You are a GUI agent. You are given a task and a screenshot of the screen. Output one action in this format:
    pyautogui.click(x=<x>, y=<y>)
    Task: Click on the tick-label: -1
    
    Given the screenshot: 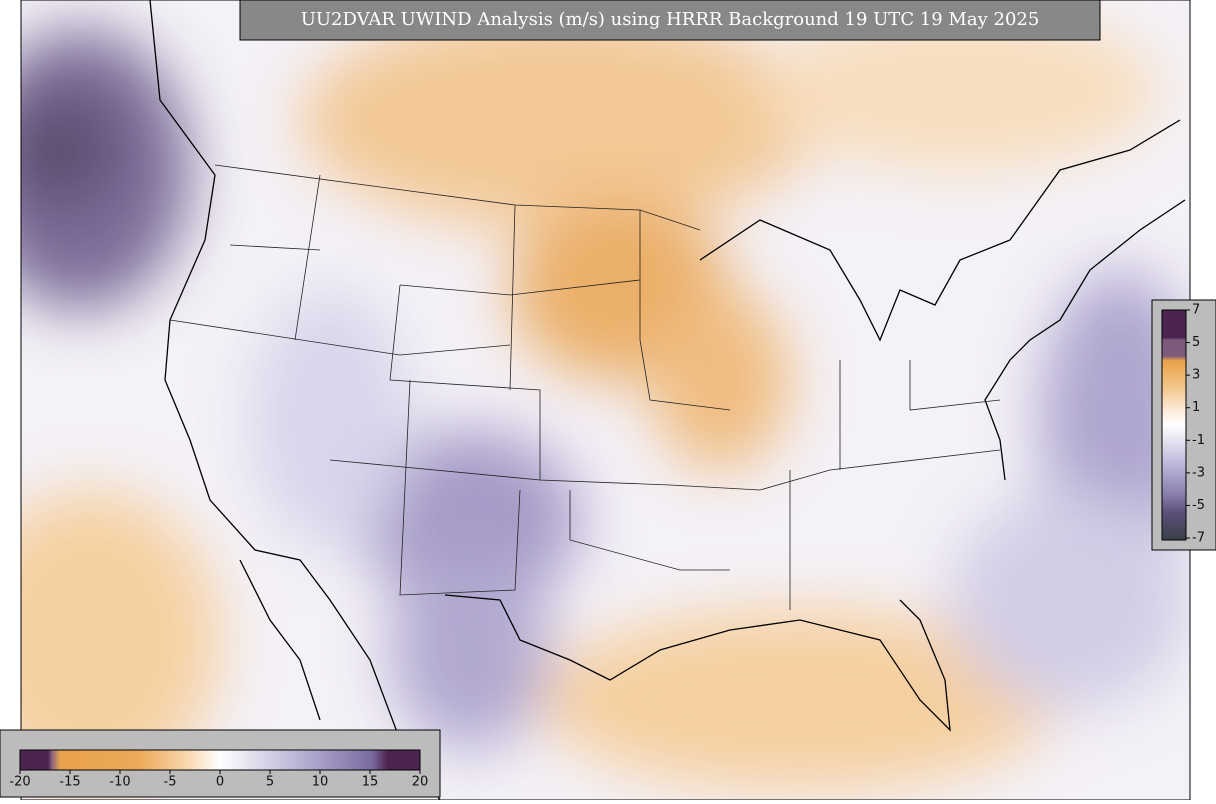 What is the action you would take?
    pyautogui.click(x=1198, y=440)
    